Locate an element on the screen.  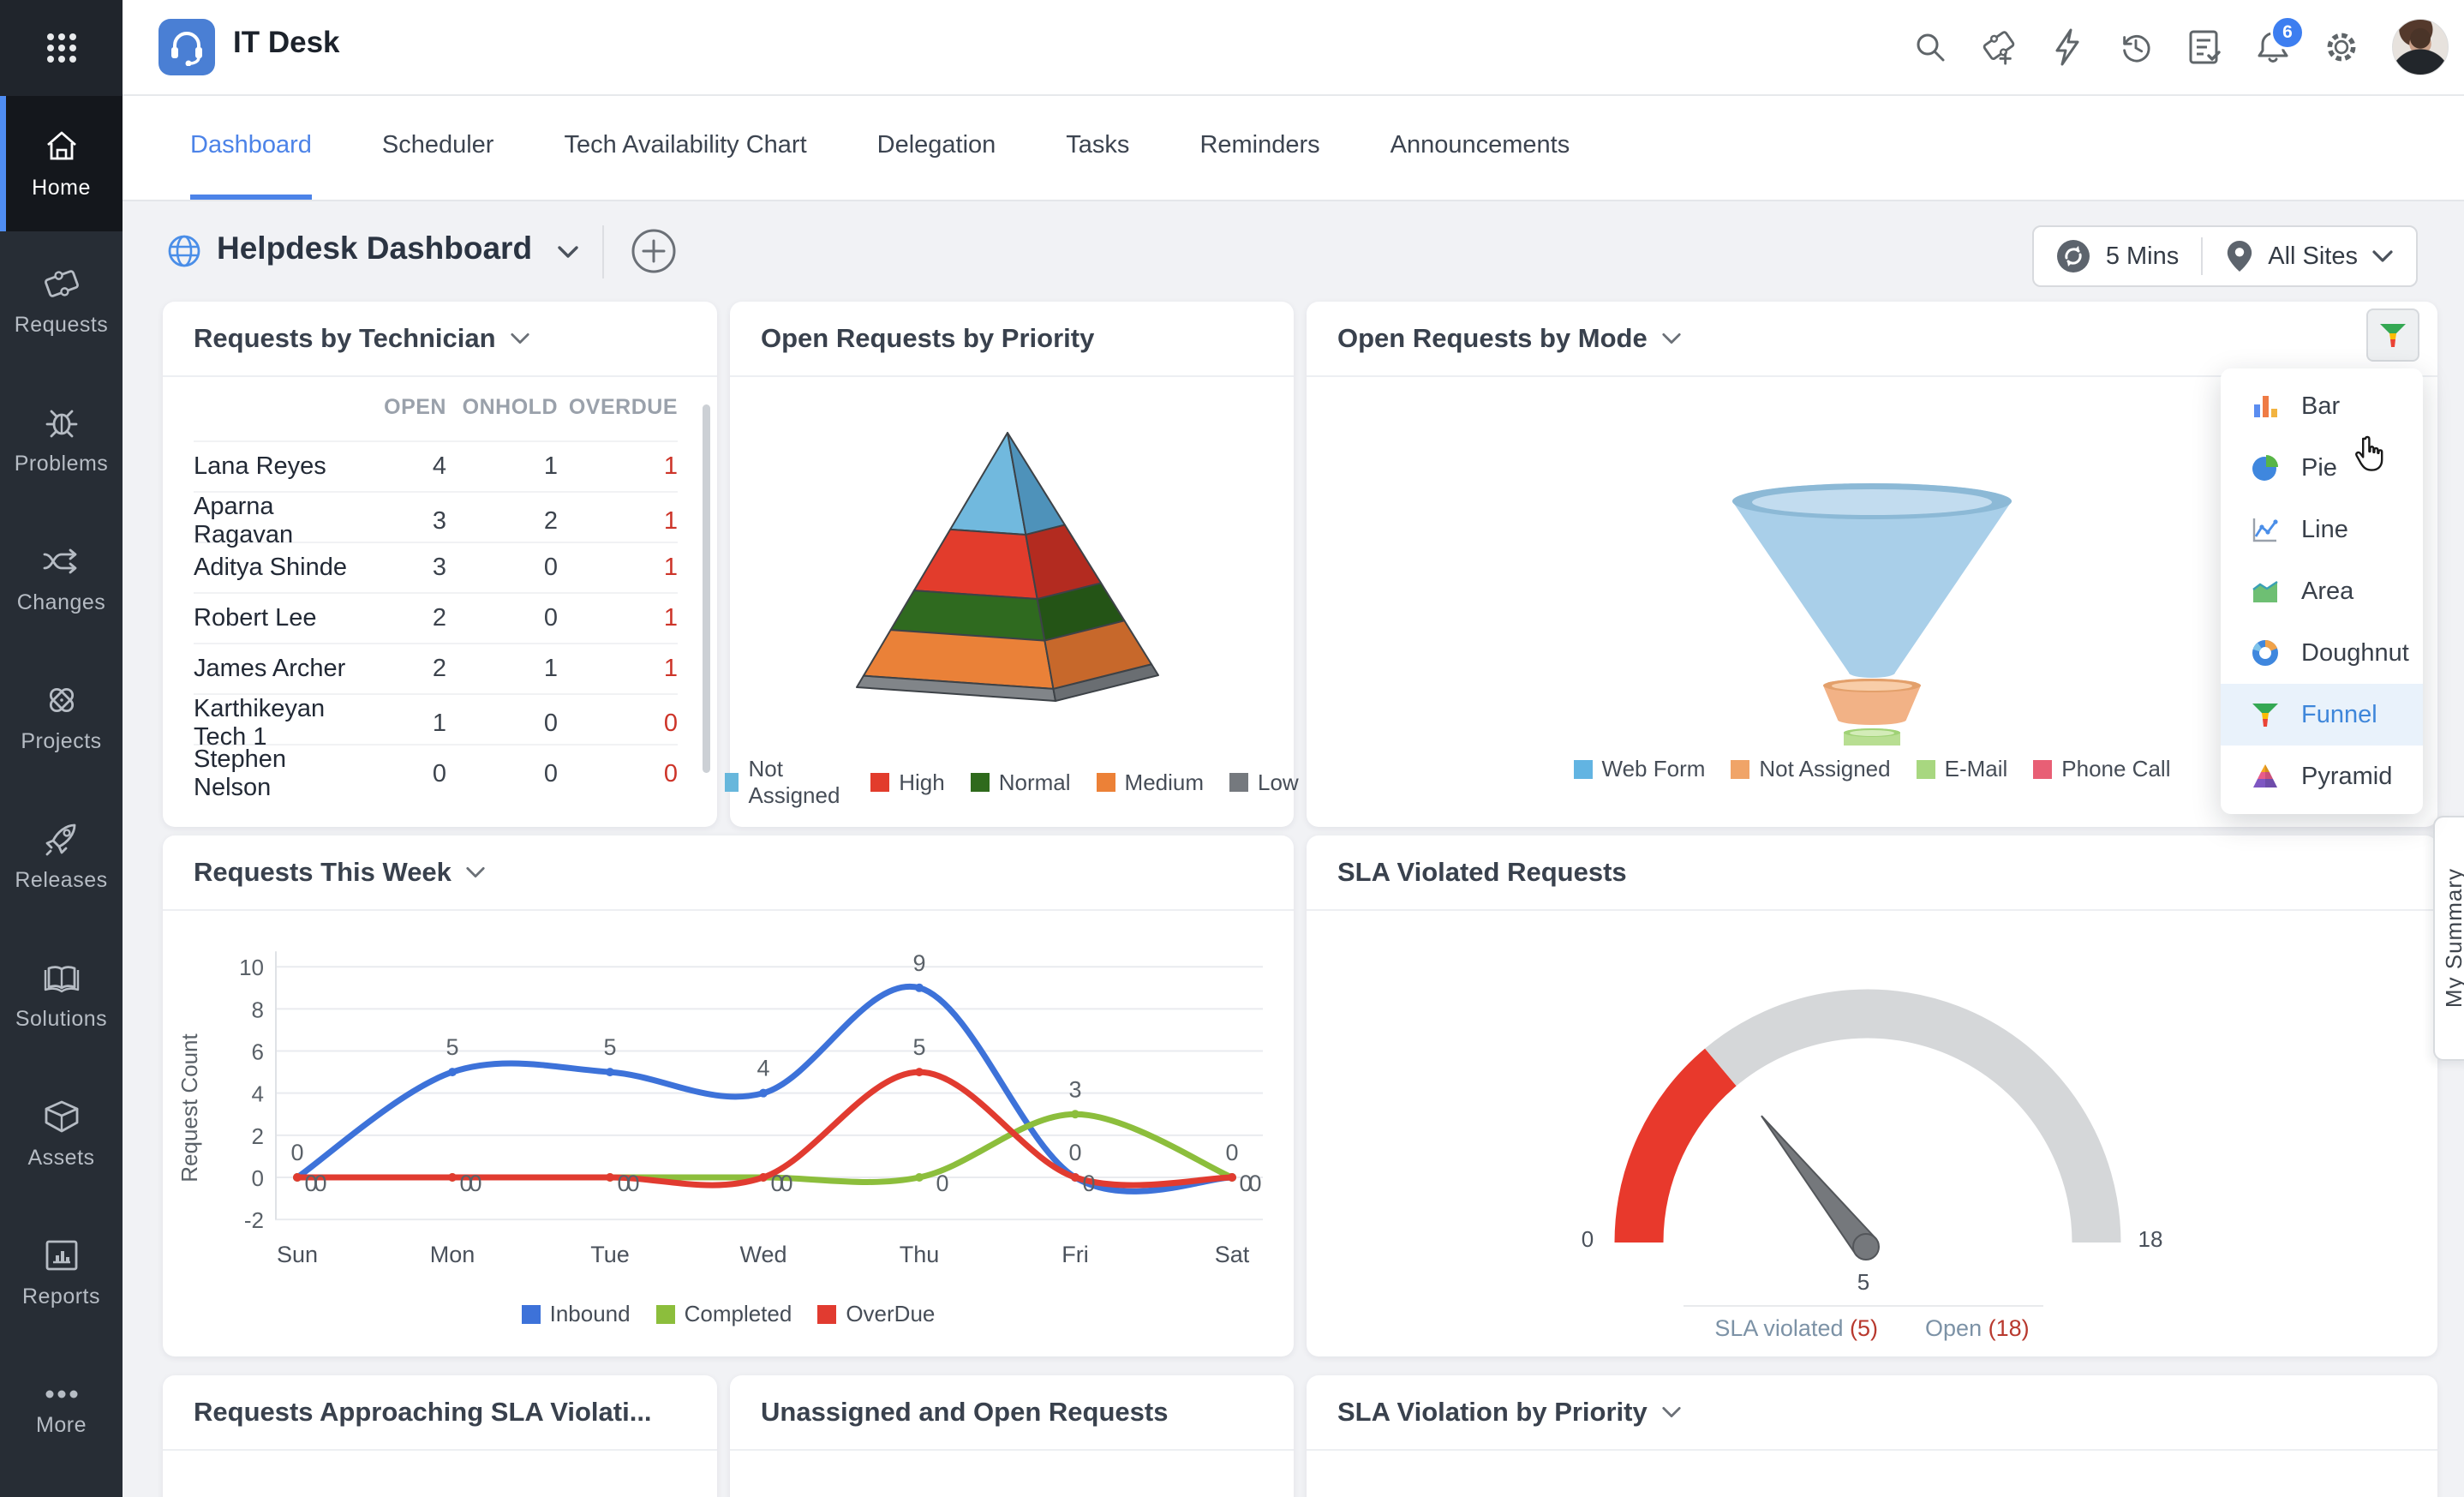
site-filter-value: All Sites is located at coordinates (2313, 256).